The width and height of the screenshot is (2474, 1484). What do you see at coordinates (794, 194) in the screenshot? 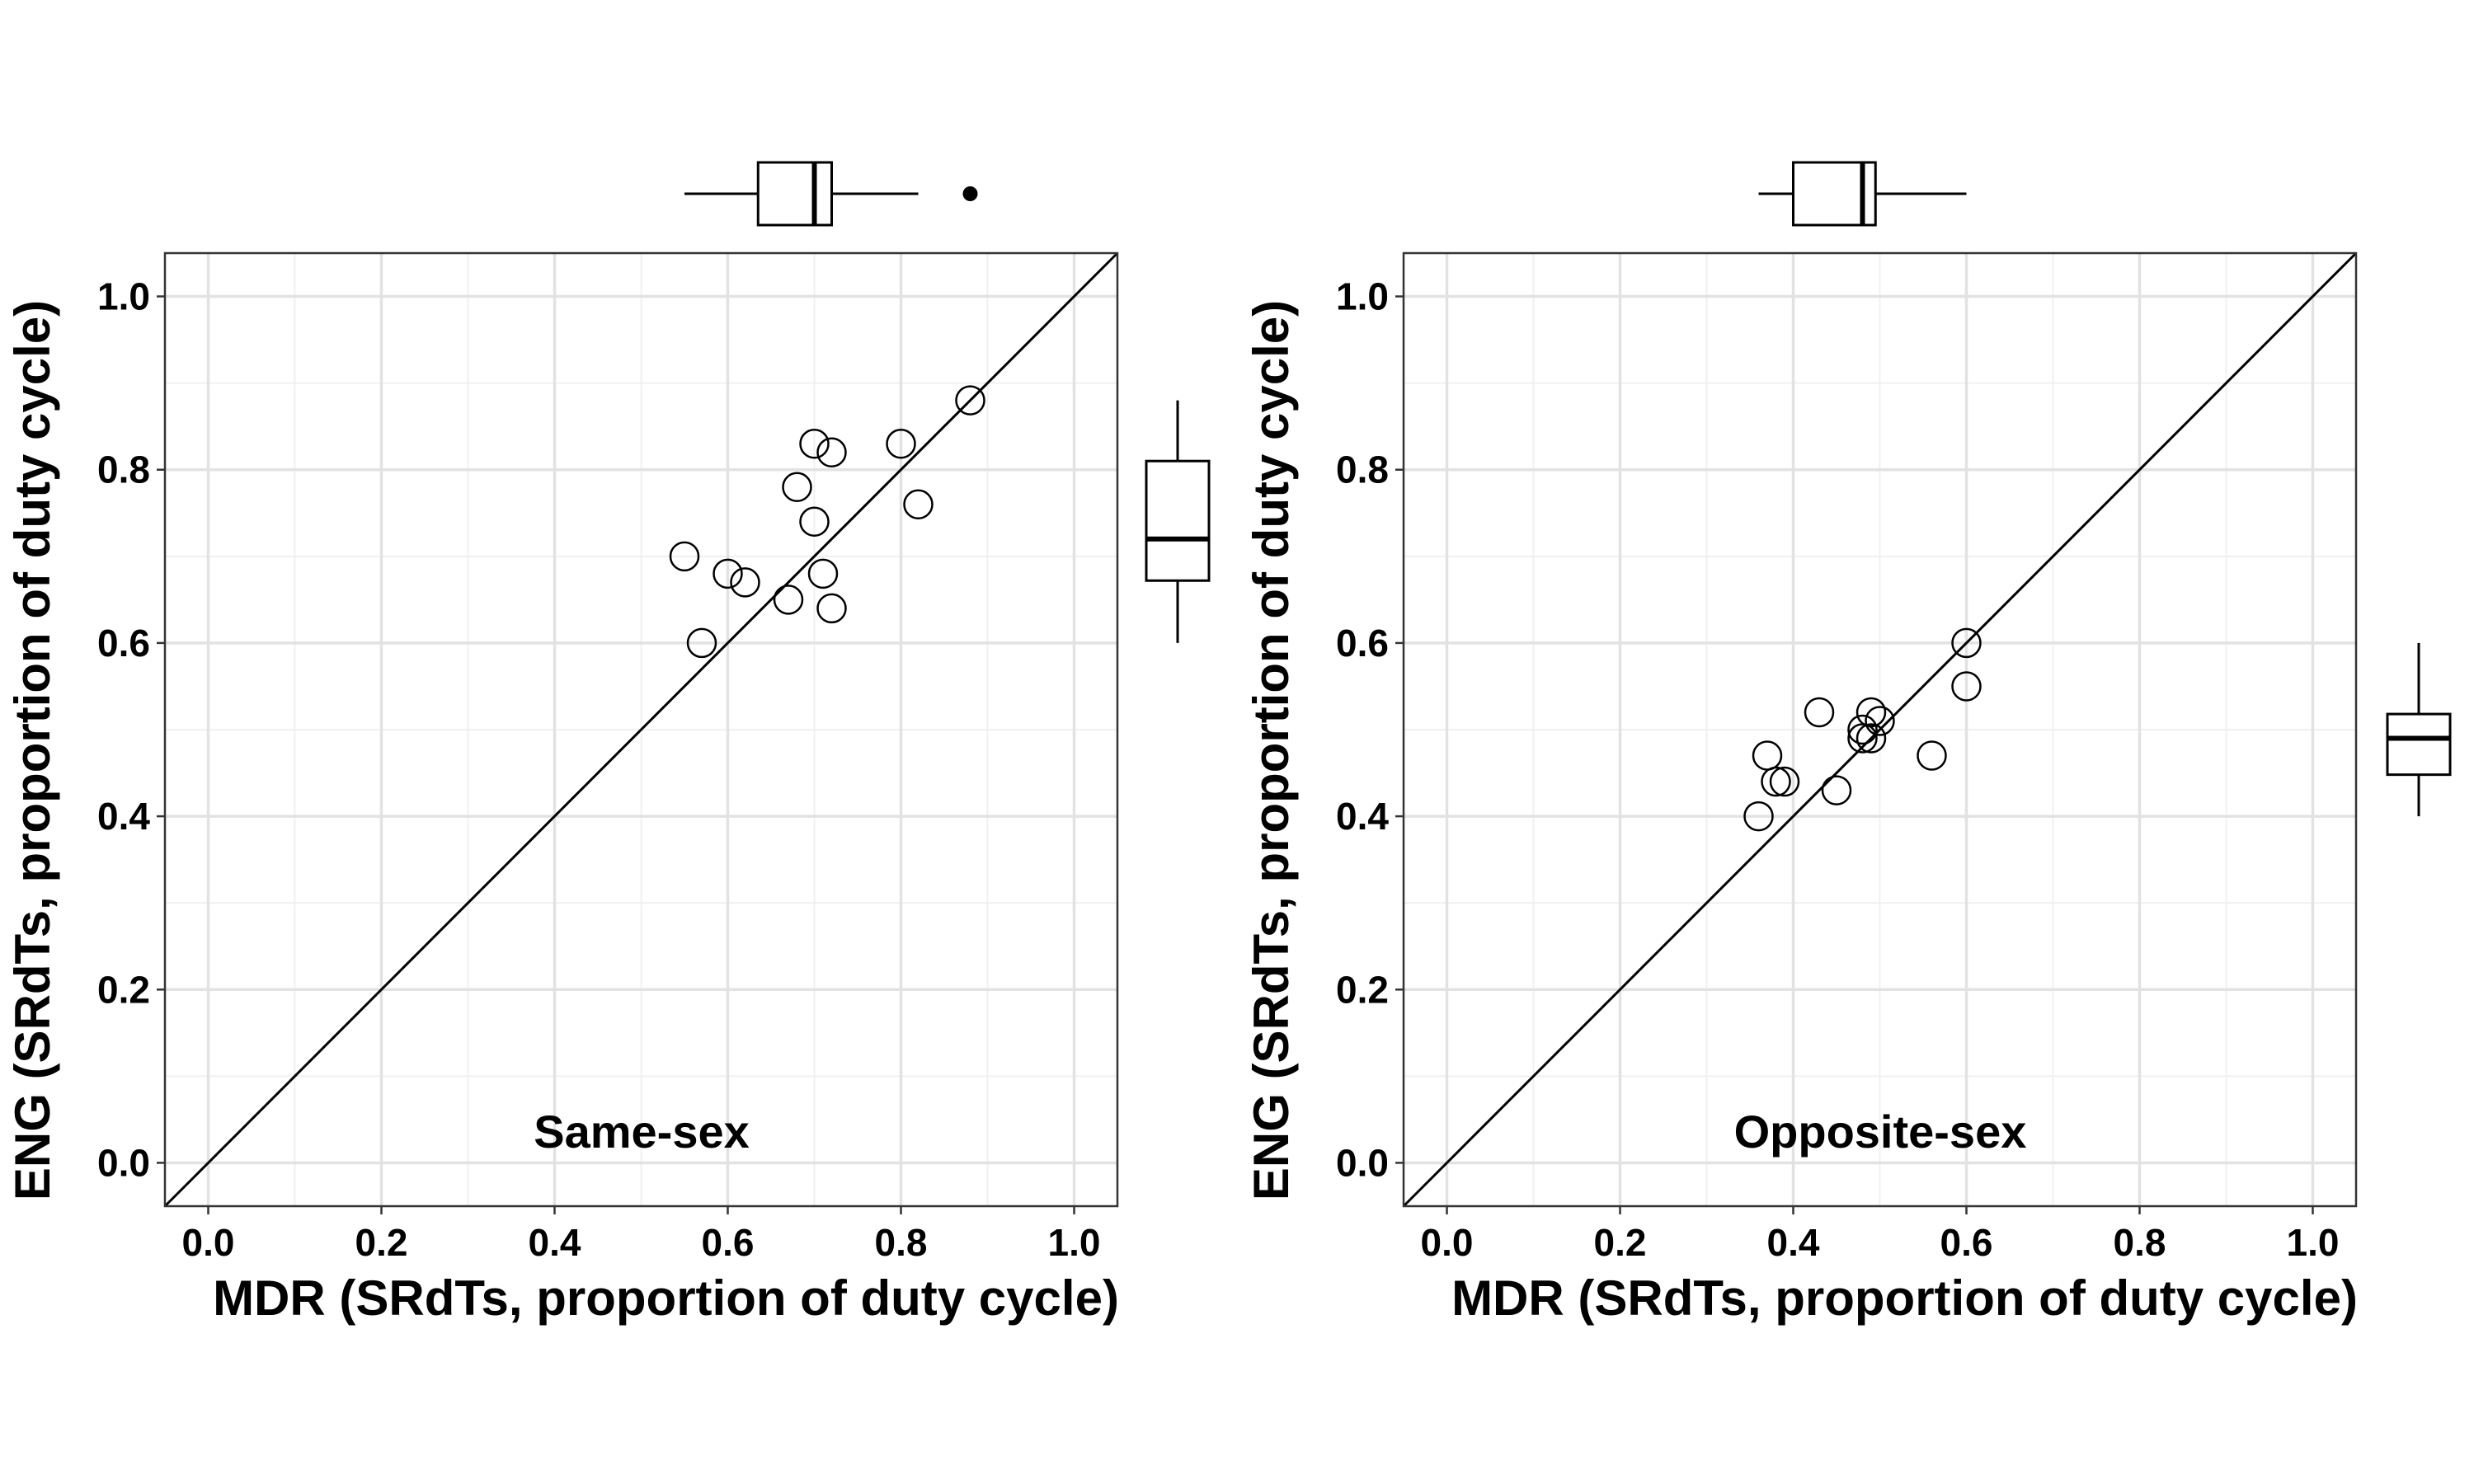
I see `x-box-body` at bounding box center [794, 194].